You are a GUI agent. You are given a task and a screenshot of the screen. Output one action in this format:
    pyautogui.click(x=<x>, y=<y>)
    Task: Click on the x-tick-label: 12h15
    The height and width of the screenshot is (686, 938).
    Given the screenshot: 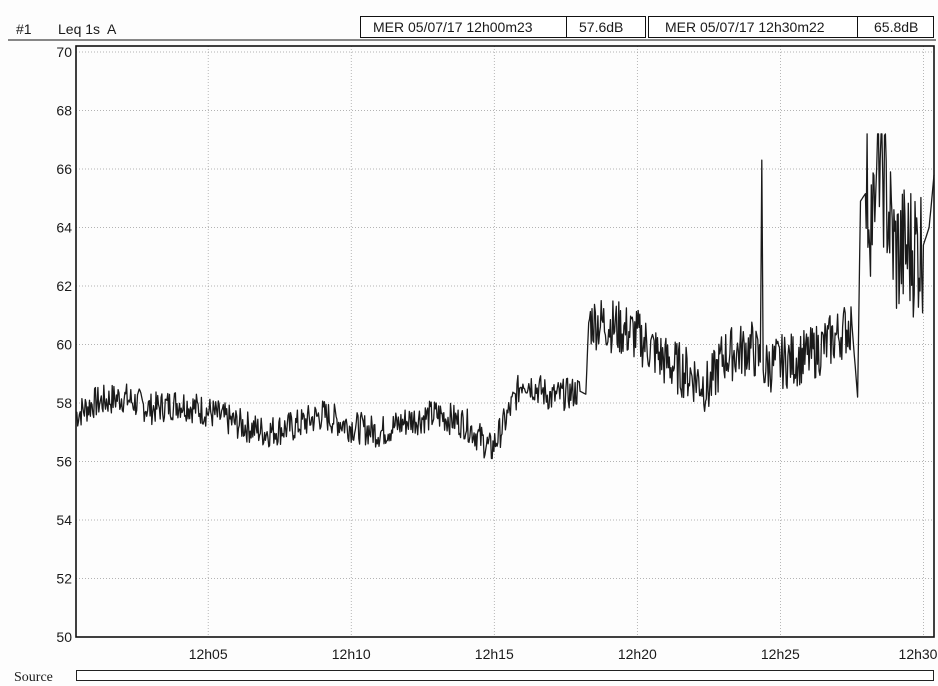 What is the action you would take?
    pyautogui.click(x=494, y=654)
    